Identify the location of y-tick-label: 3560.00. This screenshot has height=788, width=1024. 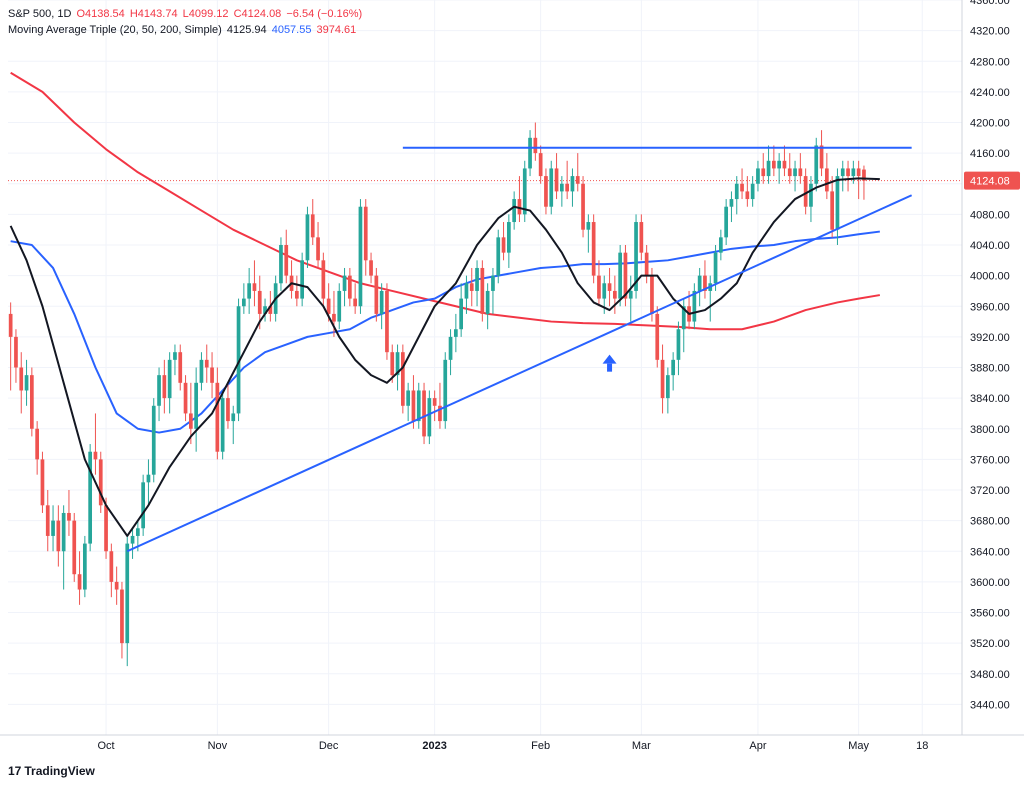
(990, 614).